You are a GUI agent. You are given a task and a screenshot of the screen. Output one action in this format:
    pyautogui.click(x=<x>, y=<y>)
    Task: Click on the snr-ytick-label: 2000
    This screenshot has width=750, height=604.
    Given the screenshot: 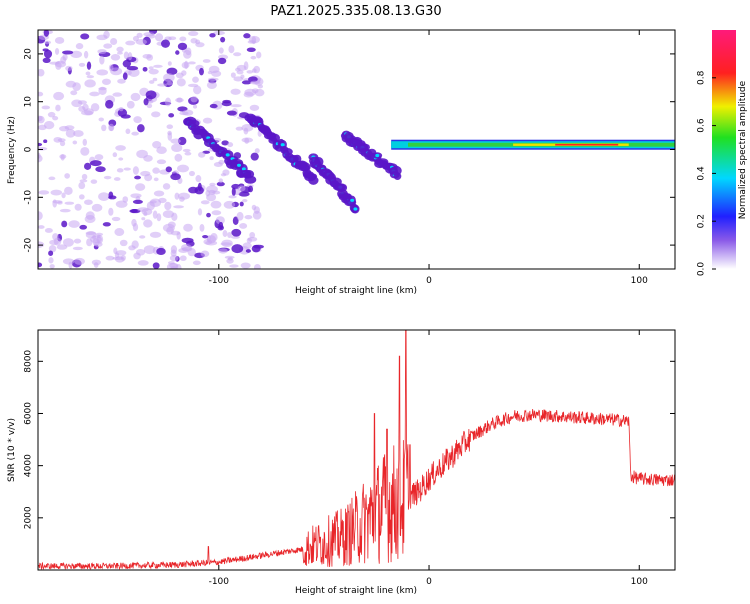 What is the action you would take?
    pyautogui.click(x=29, y=517)
    